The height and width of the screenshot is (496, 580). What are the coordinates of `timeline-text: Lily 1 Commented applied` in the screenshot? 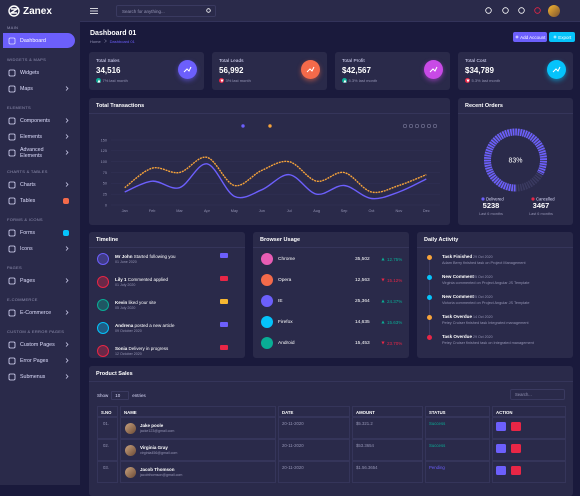 It's located at (141, 279).